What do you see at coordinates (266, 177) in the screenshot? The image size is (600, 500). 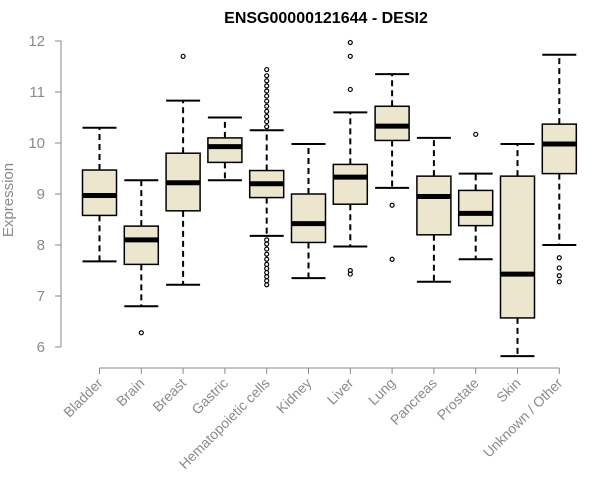 I see `box-hematopoietic-cells` at bounding box center [266, 177].